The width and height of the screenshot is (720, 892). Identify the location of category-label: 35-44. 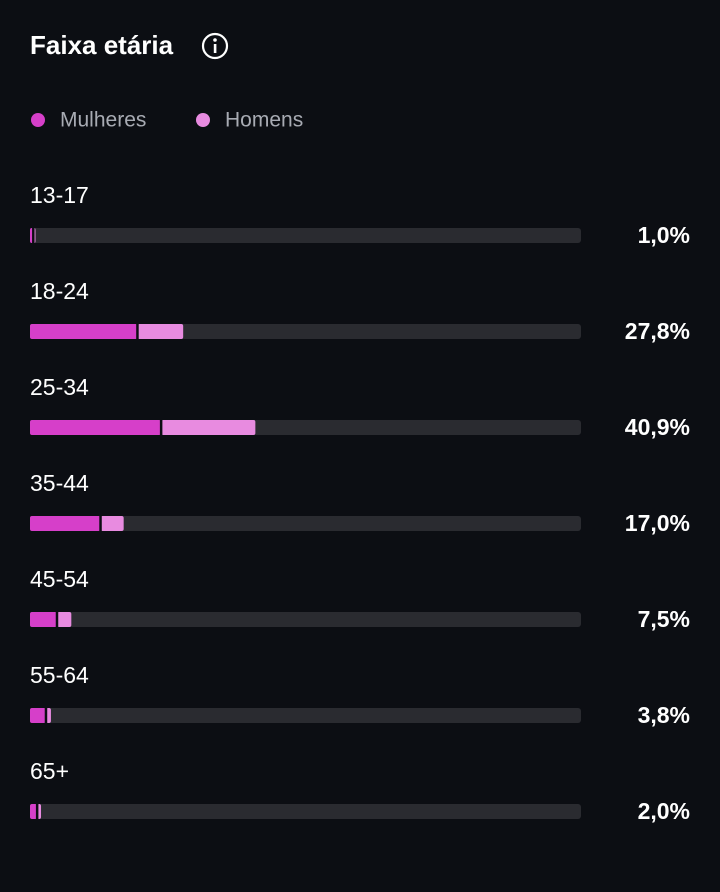
(59, 483).